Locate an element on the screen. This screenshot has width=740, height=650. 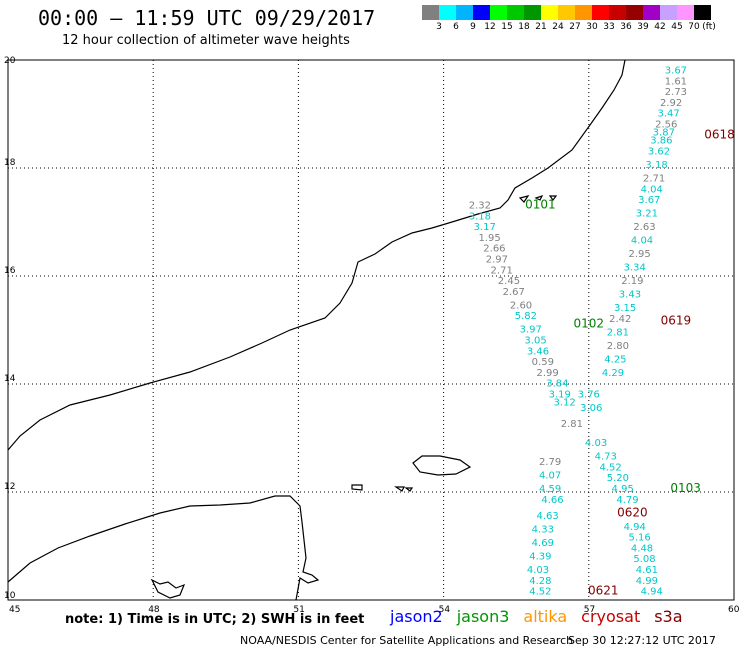
legend-label: 45 is located at coordinates (677, 27).